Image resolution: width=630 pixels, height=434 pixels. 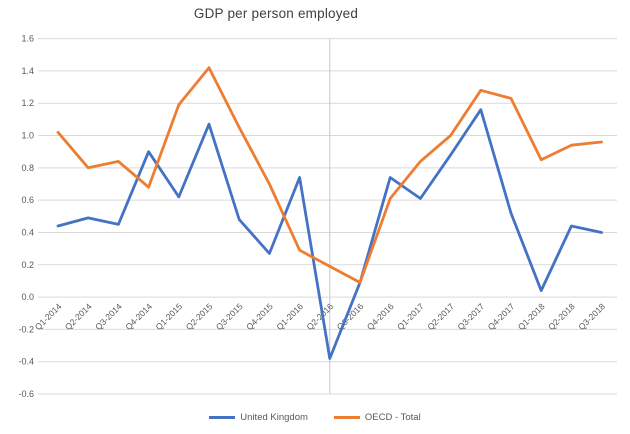 What do you see at coordinates (229, 316) in the screenshot?
I see `x-axis-tick-label: Q3-2015` at bounding box center [229, 316].